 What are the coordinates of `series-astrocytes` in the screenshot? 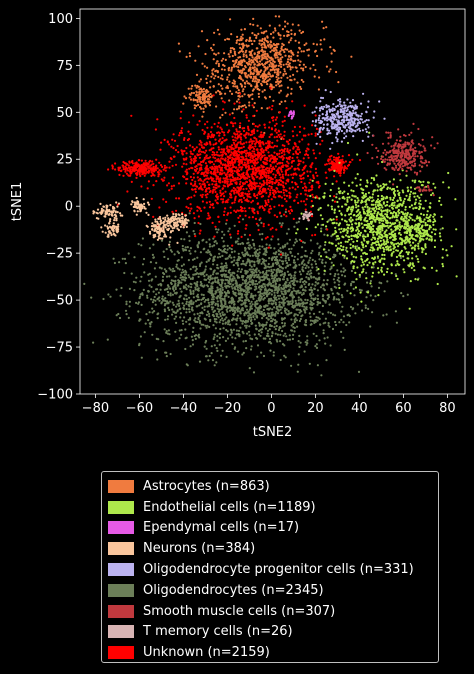 It's located at (265, 77).